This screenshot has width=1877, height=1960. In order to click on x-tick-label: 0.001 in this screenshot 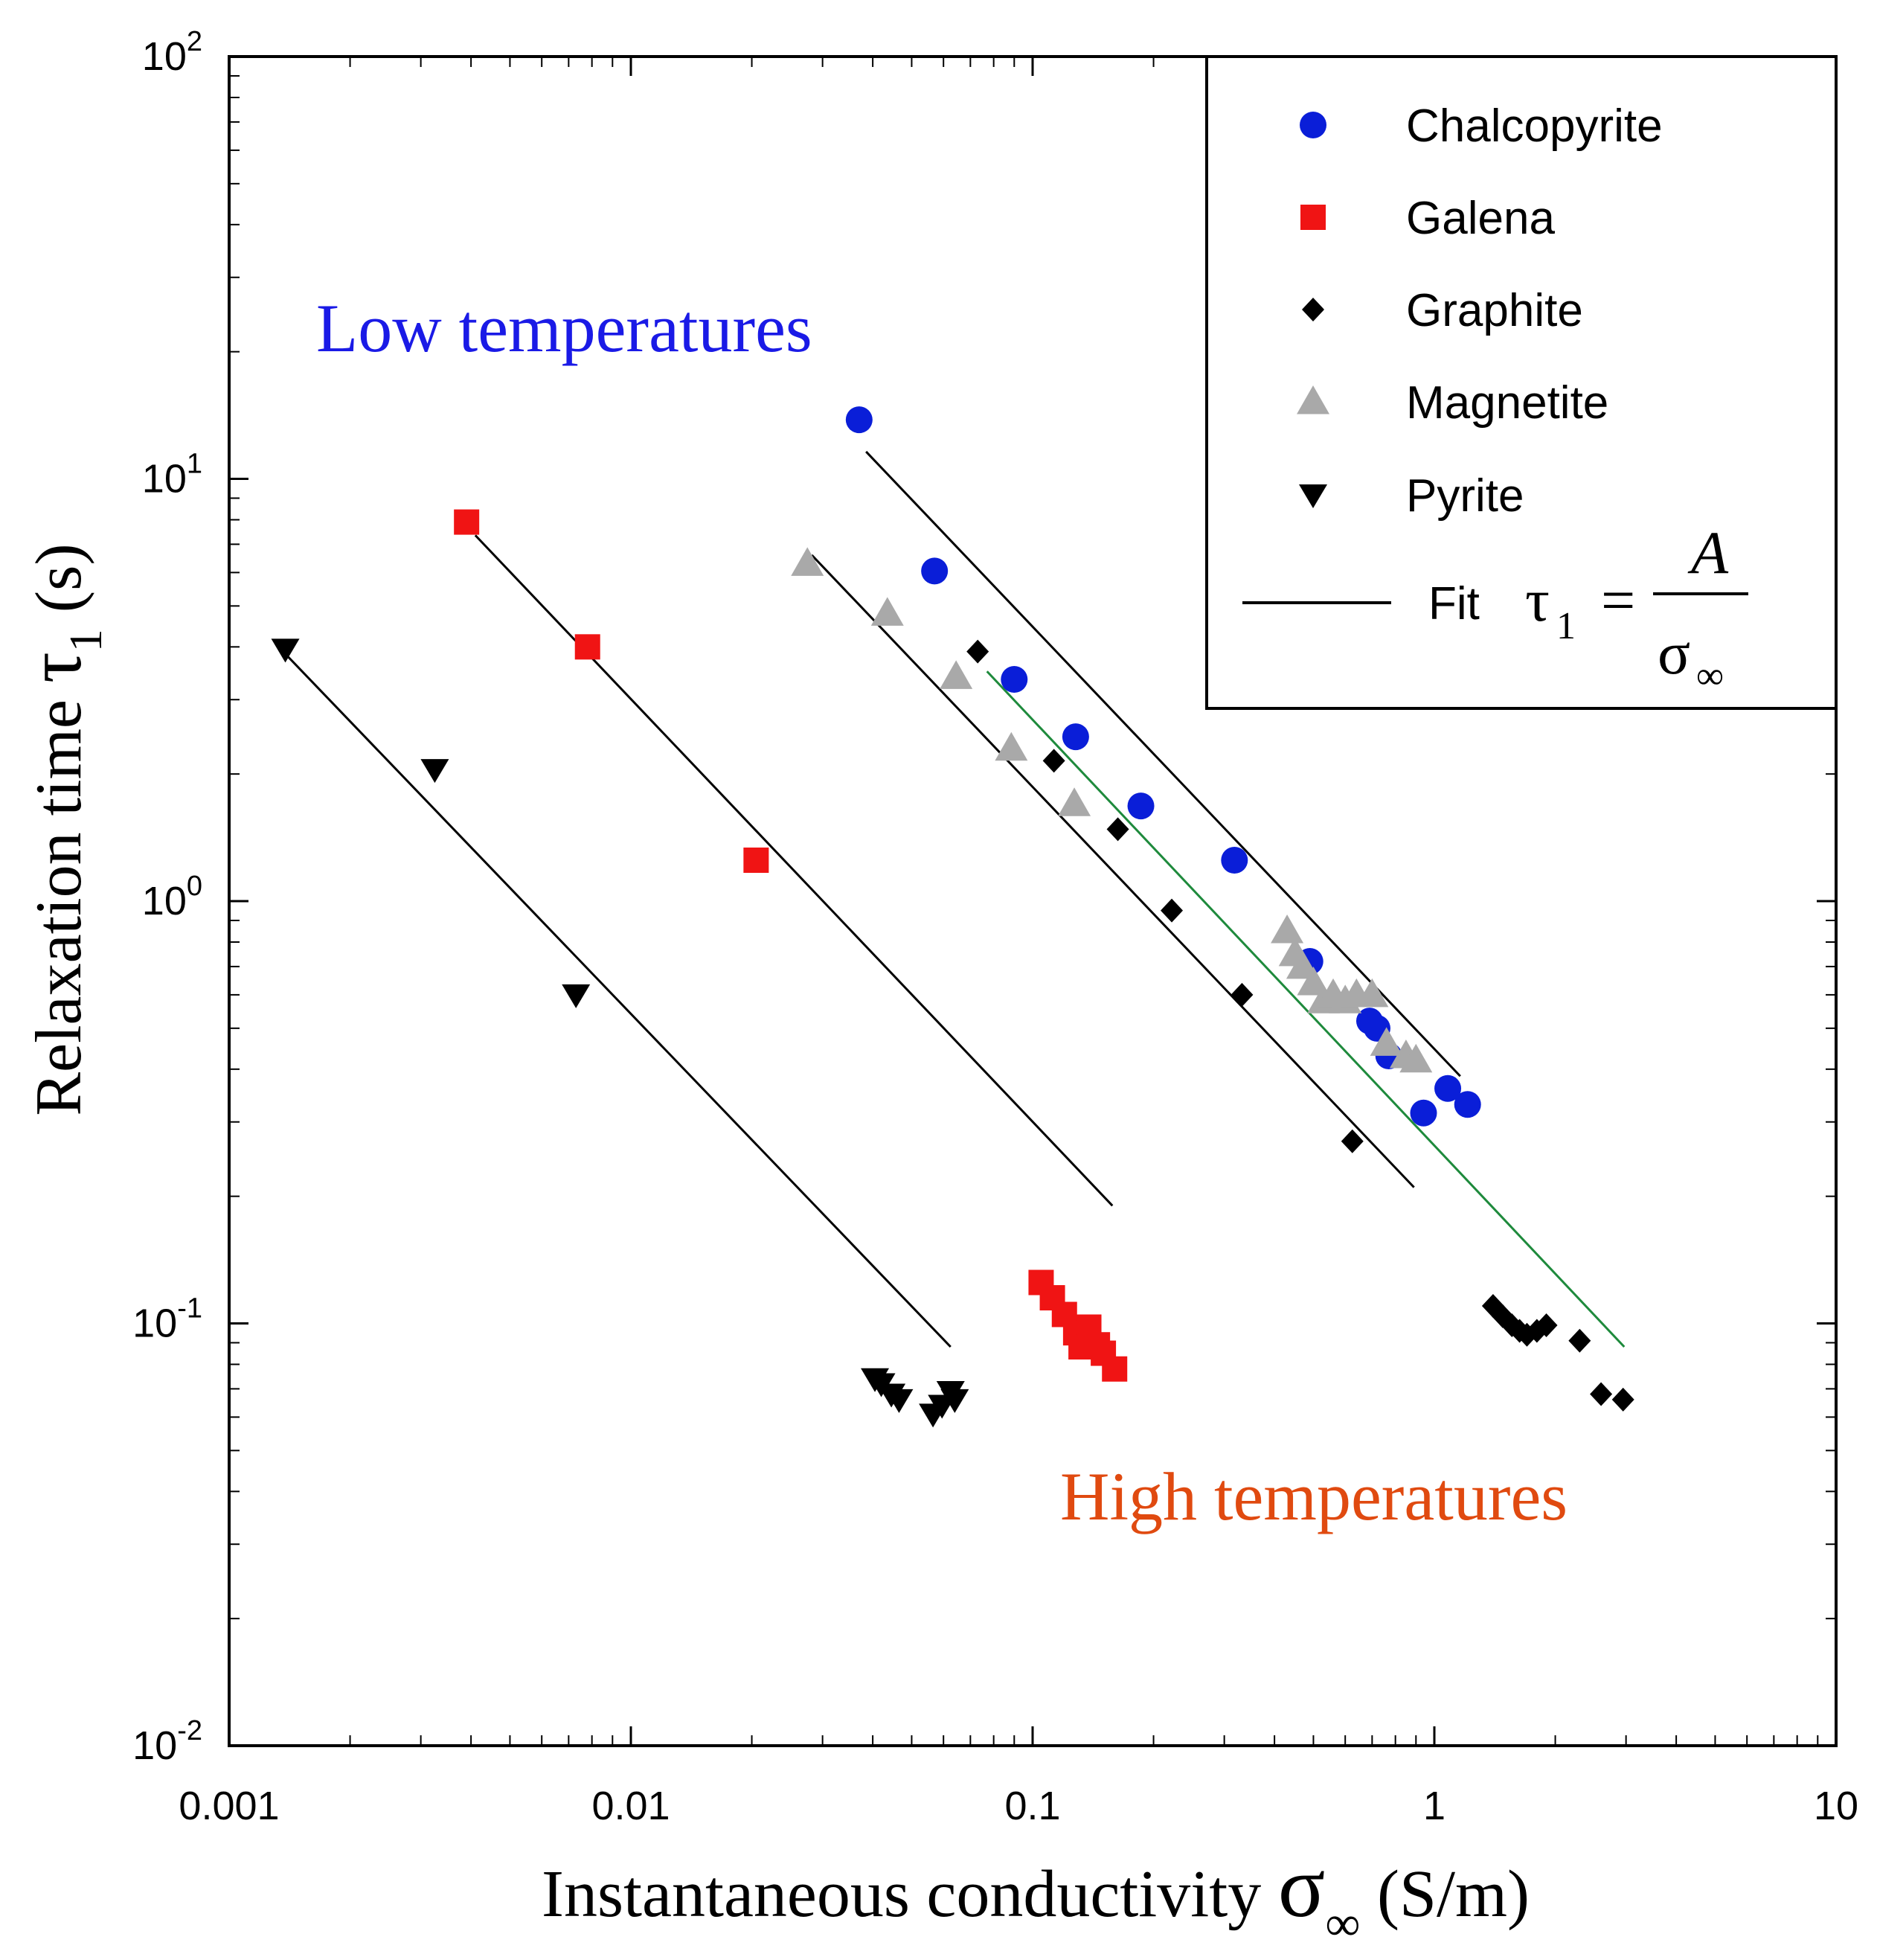, I will do `click(229, 1806)`.